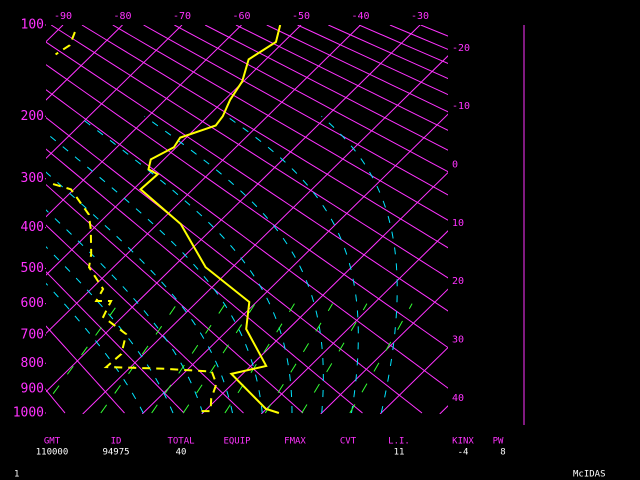 The height and width of the screenshot is (480, 640). I want to click on stat-label: CVT, so click(348, 442).